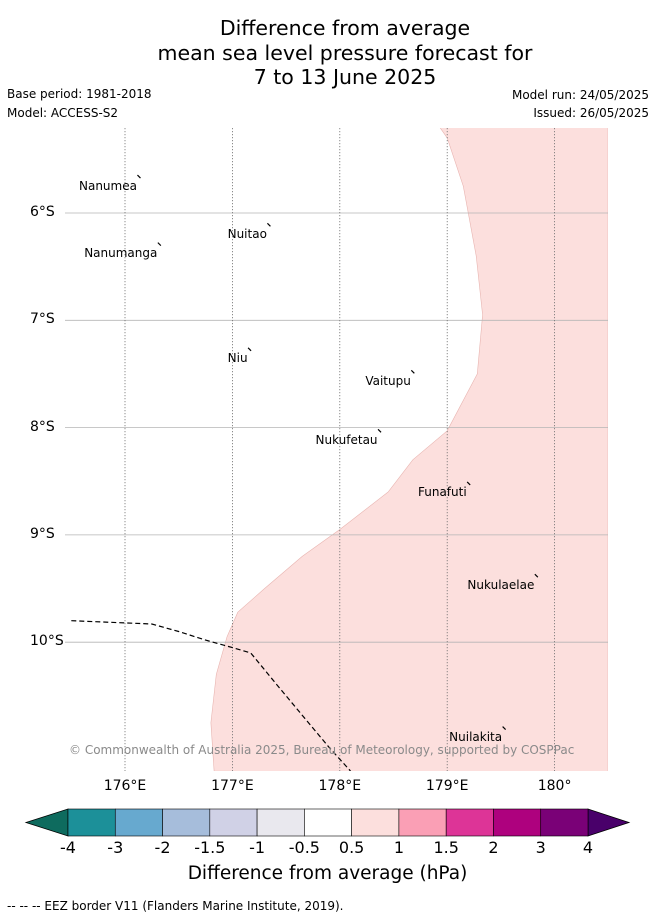 This screenshot has height=919, width=655. Describe the element at coordinates (42, 319) in the screenshot. I see `lat-tick-label: 7°S` at that location.